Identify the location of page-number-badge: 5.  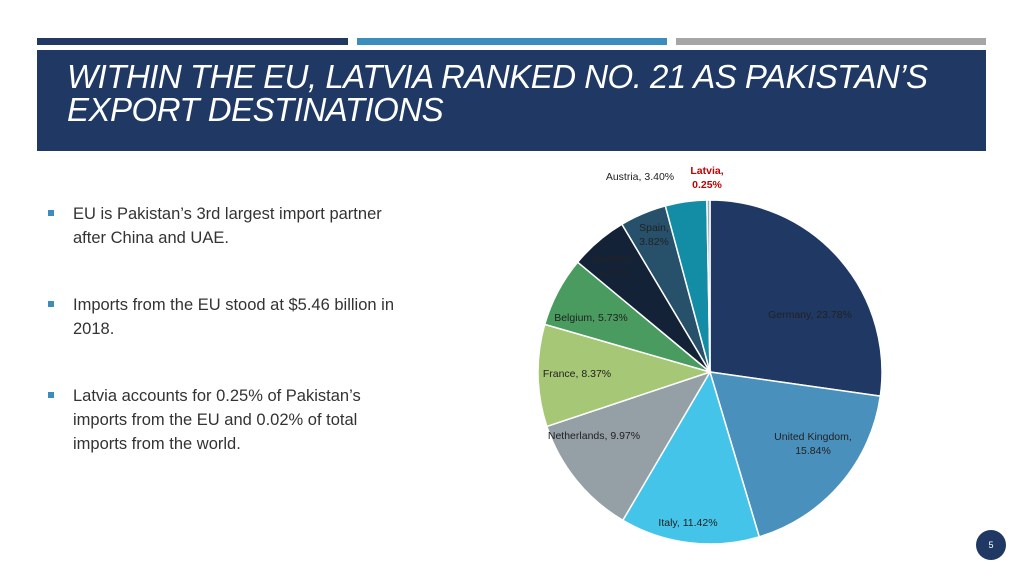
(991, 545).